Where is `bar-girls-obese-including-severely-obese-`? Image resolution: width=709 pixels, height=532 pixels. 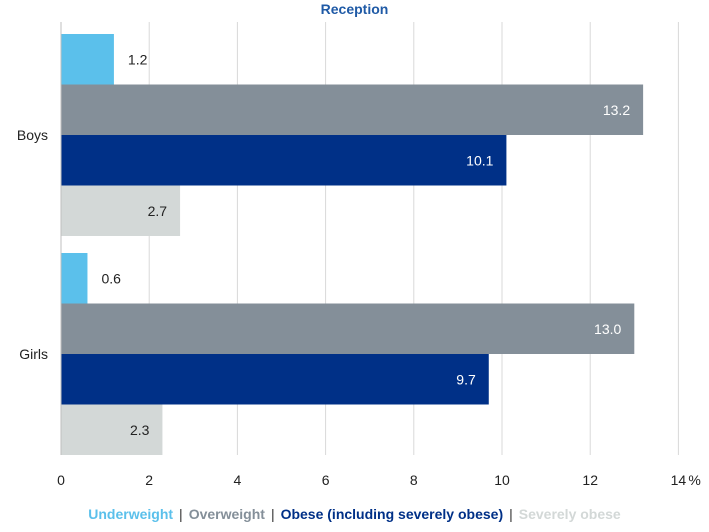 bar-girls-obese-including-severely-obese- is located at coordinates (275, 379).